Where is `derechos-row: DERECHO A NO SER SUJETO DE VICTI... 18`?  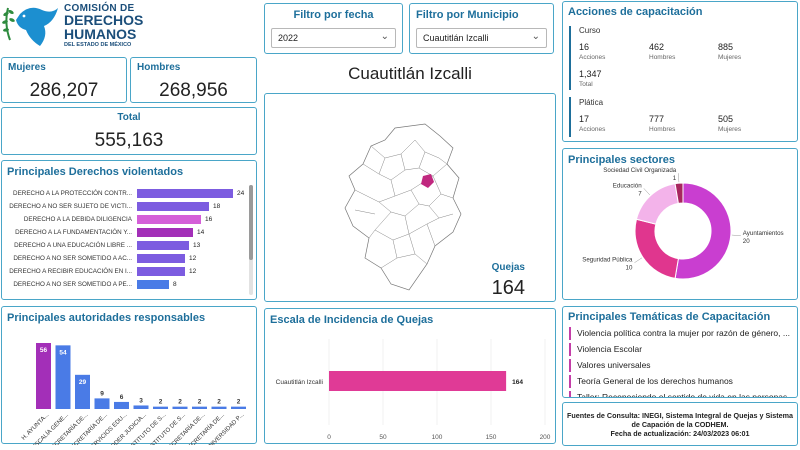 derechos-row: DERECHO A NO SER SUJETO DE VICTI... 18 is located at coordinates (125, 207).